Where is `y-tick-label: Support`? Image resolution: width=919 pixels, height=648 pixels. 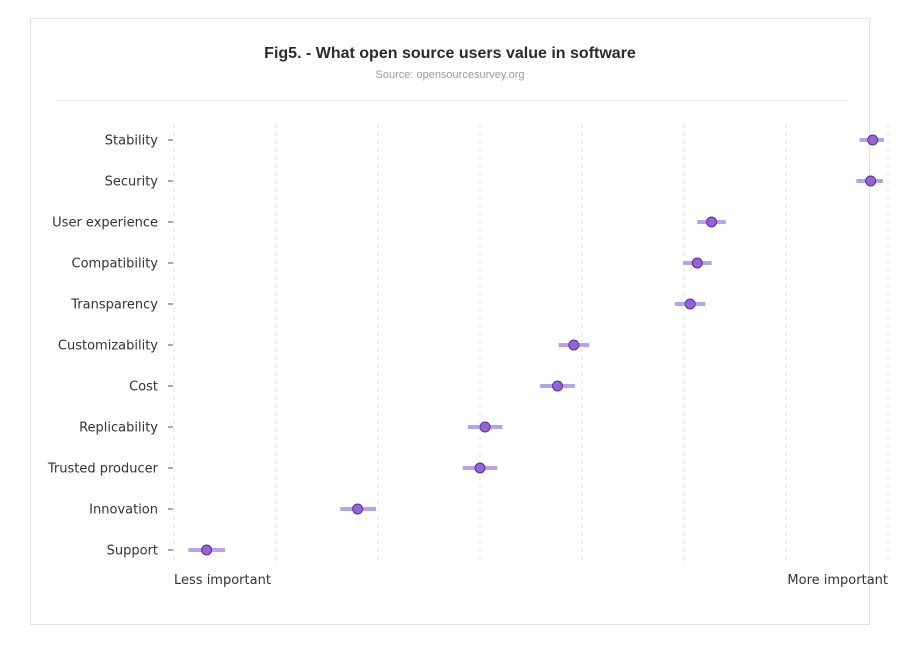
y-tick-label: Support is located at coordinates (132, 551).